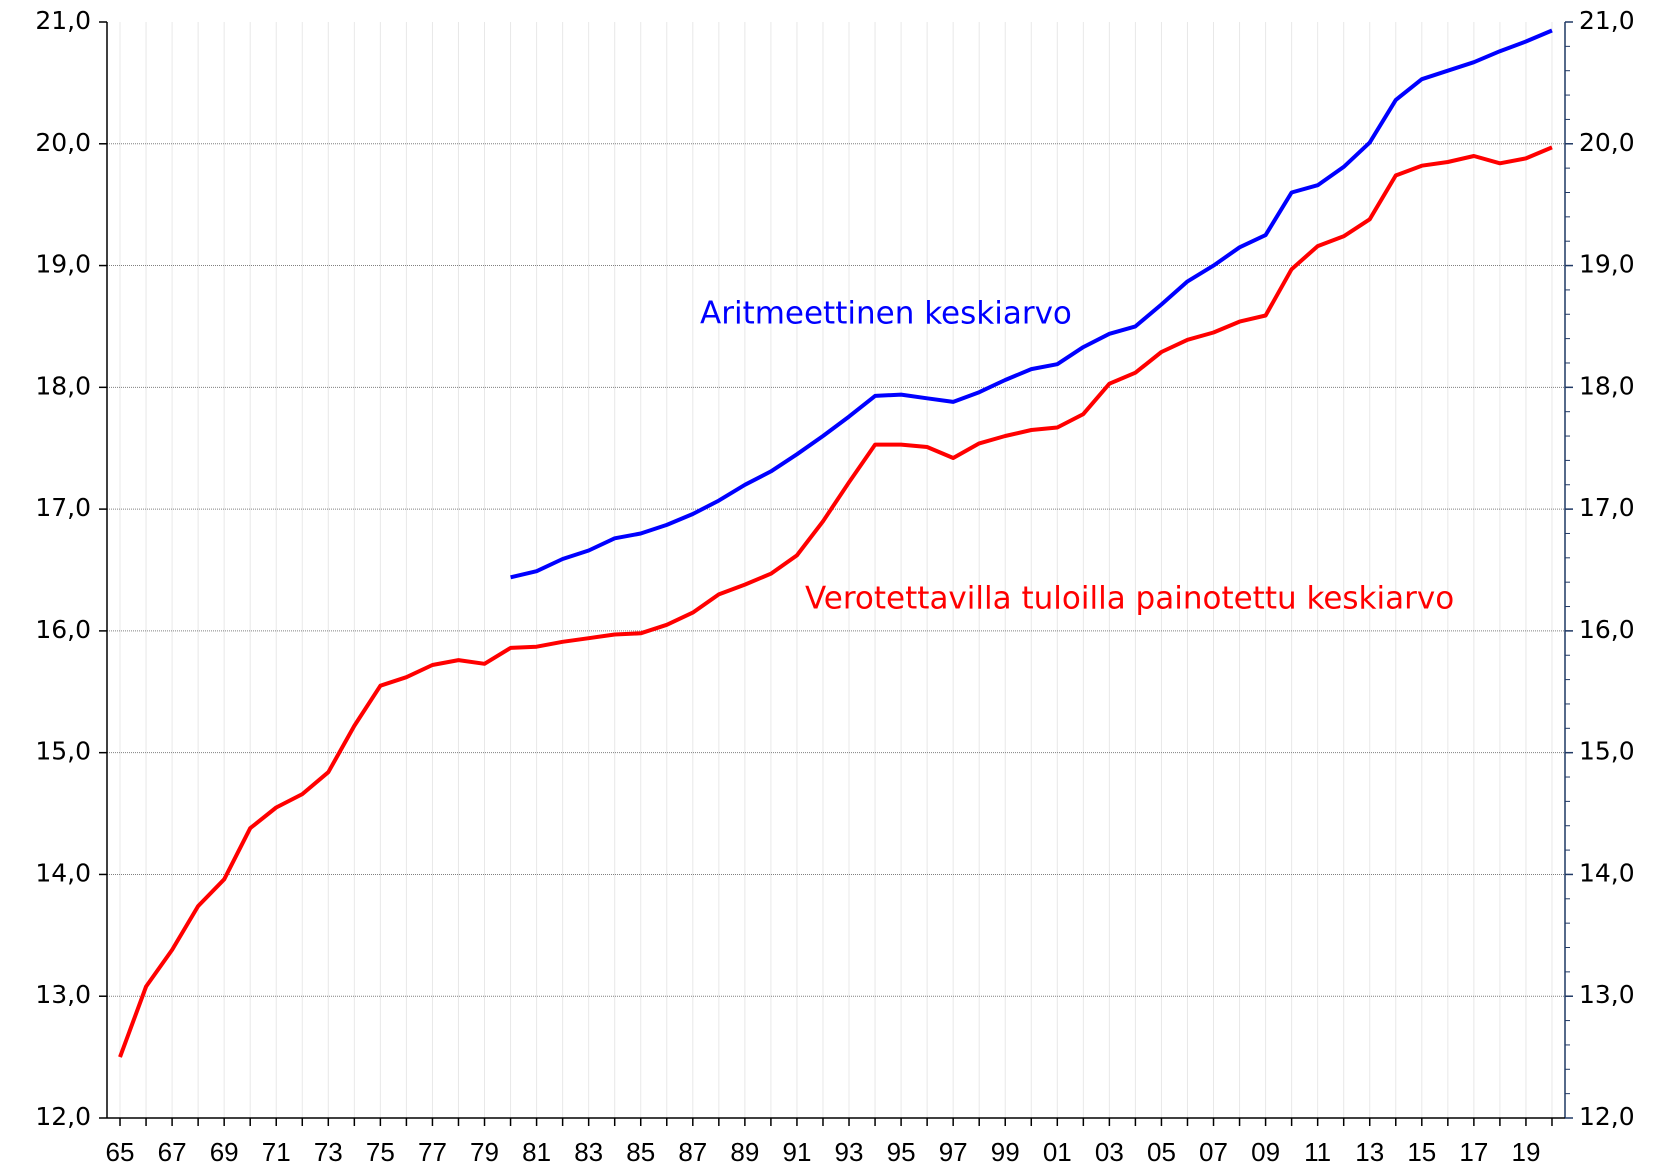 This screenshot has height=1175, width=1670. What do you see at coordinates (63, 872) in the screenshot?
I see `y-tick-label: 14,0` at bounding box center [63, 872].